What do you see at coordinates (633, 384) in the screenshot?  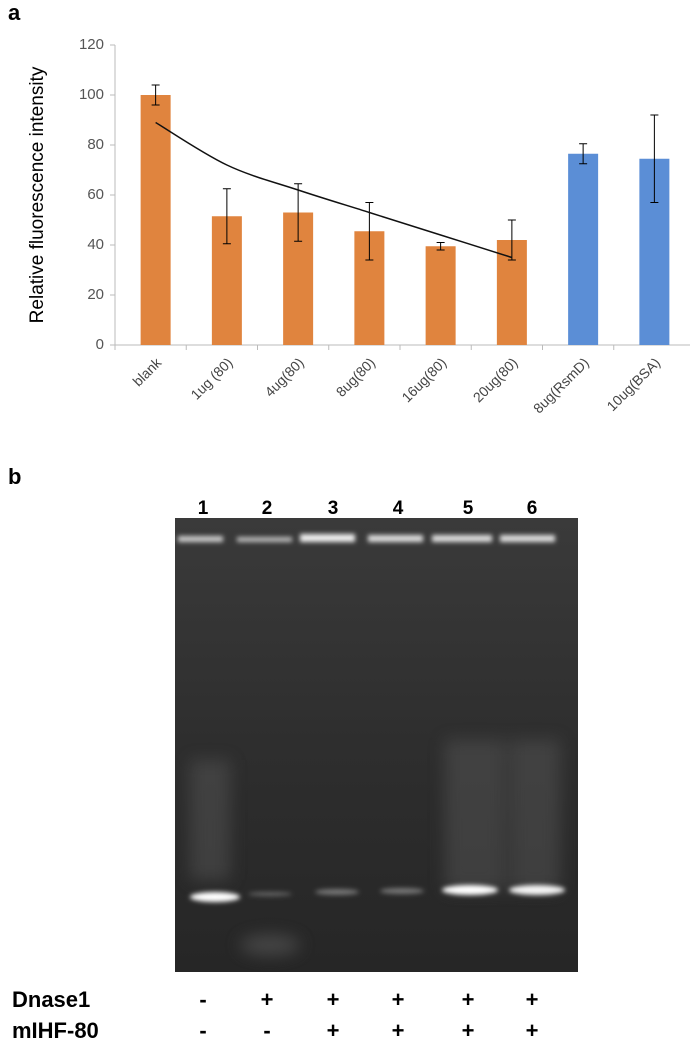 I see `x-tick-label: 10ug(BSA)` at bounding box center [633, 384].